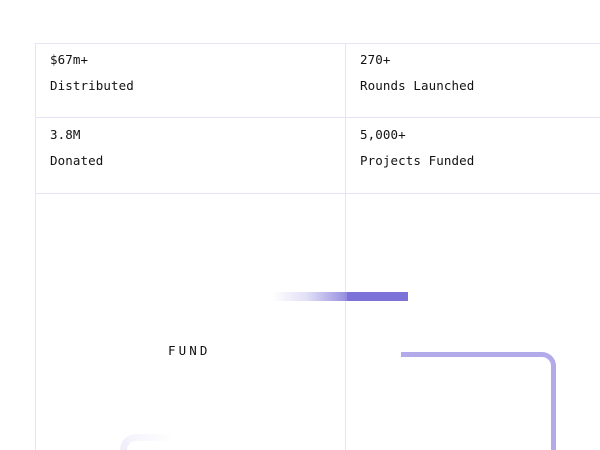 Image resolution: width=600 pixels, height=450 pixels. Describe the element at coordinates (92, 85) in the screenshot. I see `stat-label: Distributed` at that location.